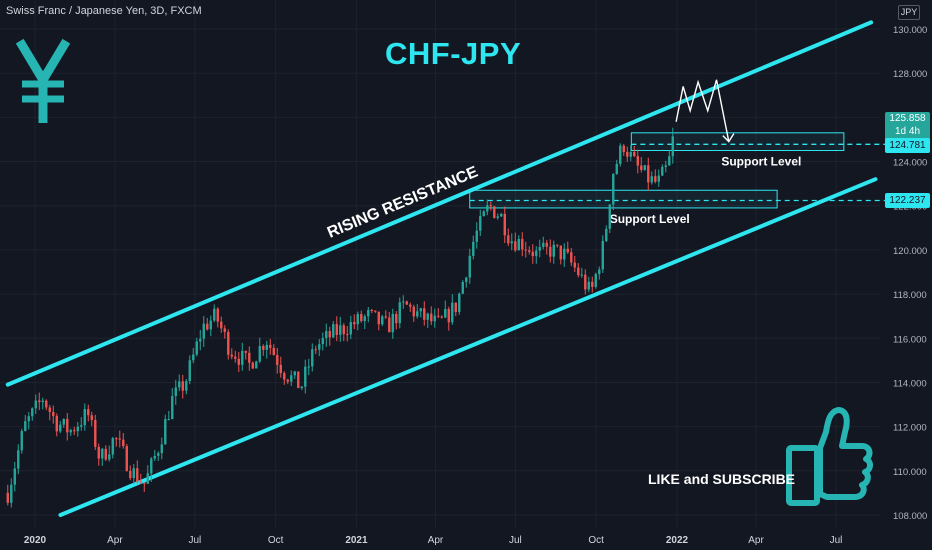 The image size is (932, 550). I want to click on support-zone, so click(737, 141).